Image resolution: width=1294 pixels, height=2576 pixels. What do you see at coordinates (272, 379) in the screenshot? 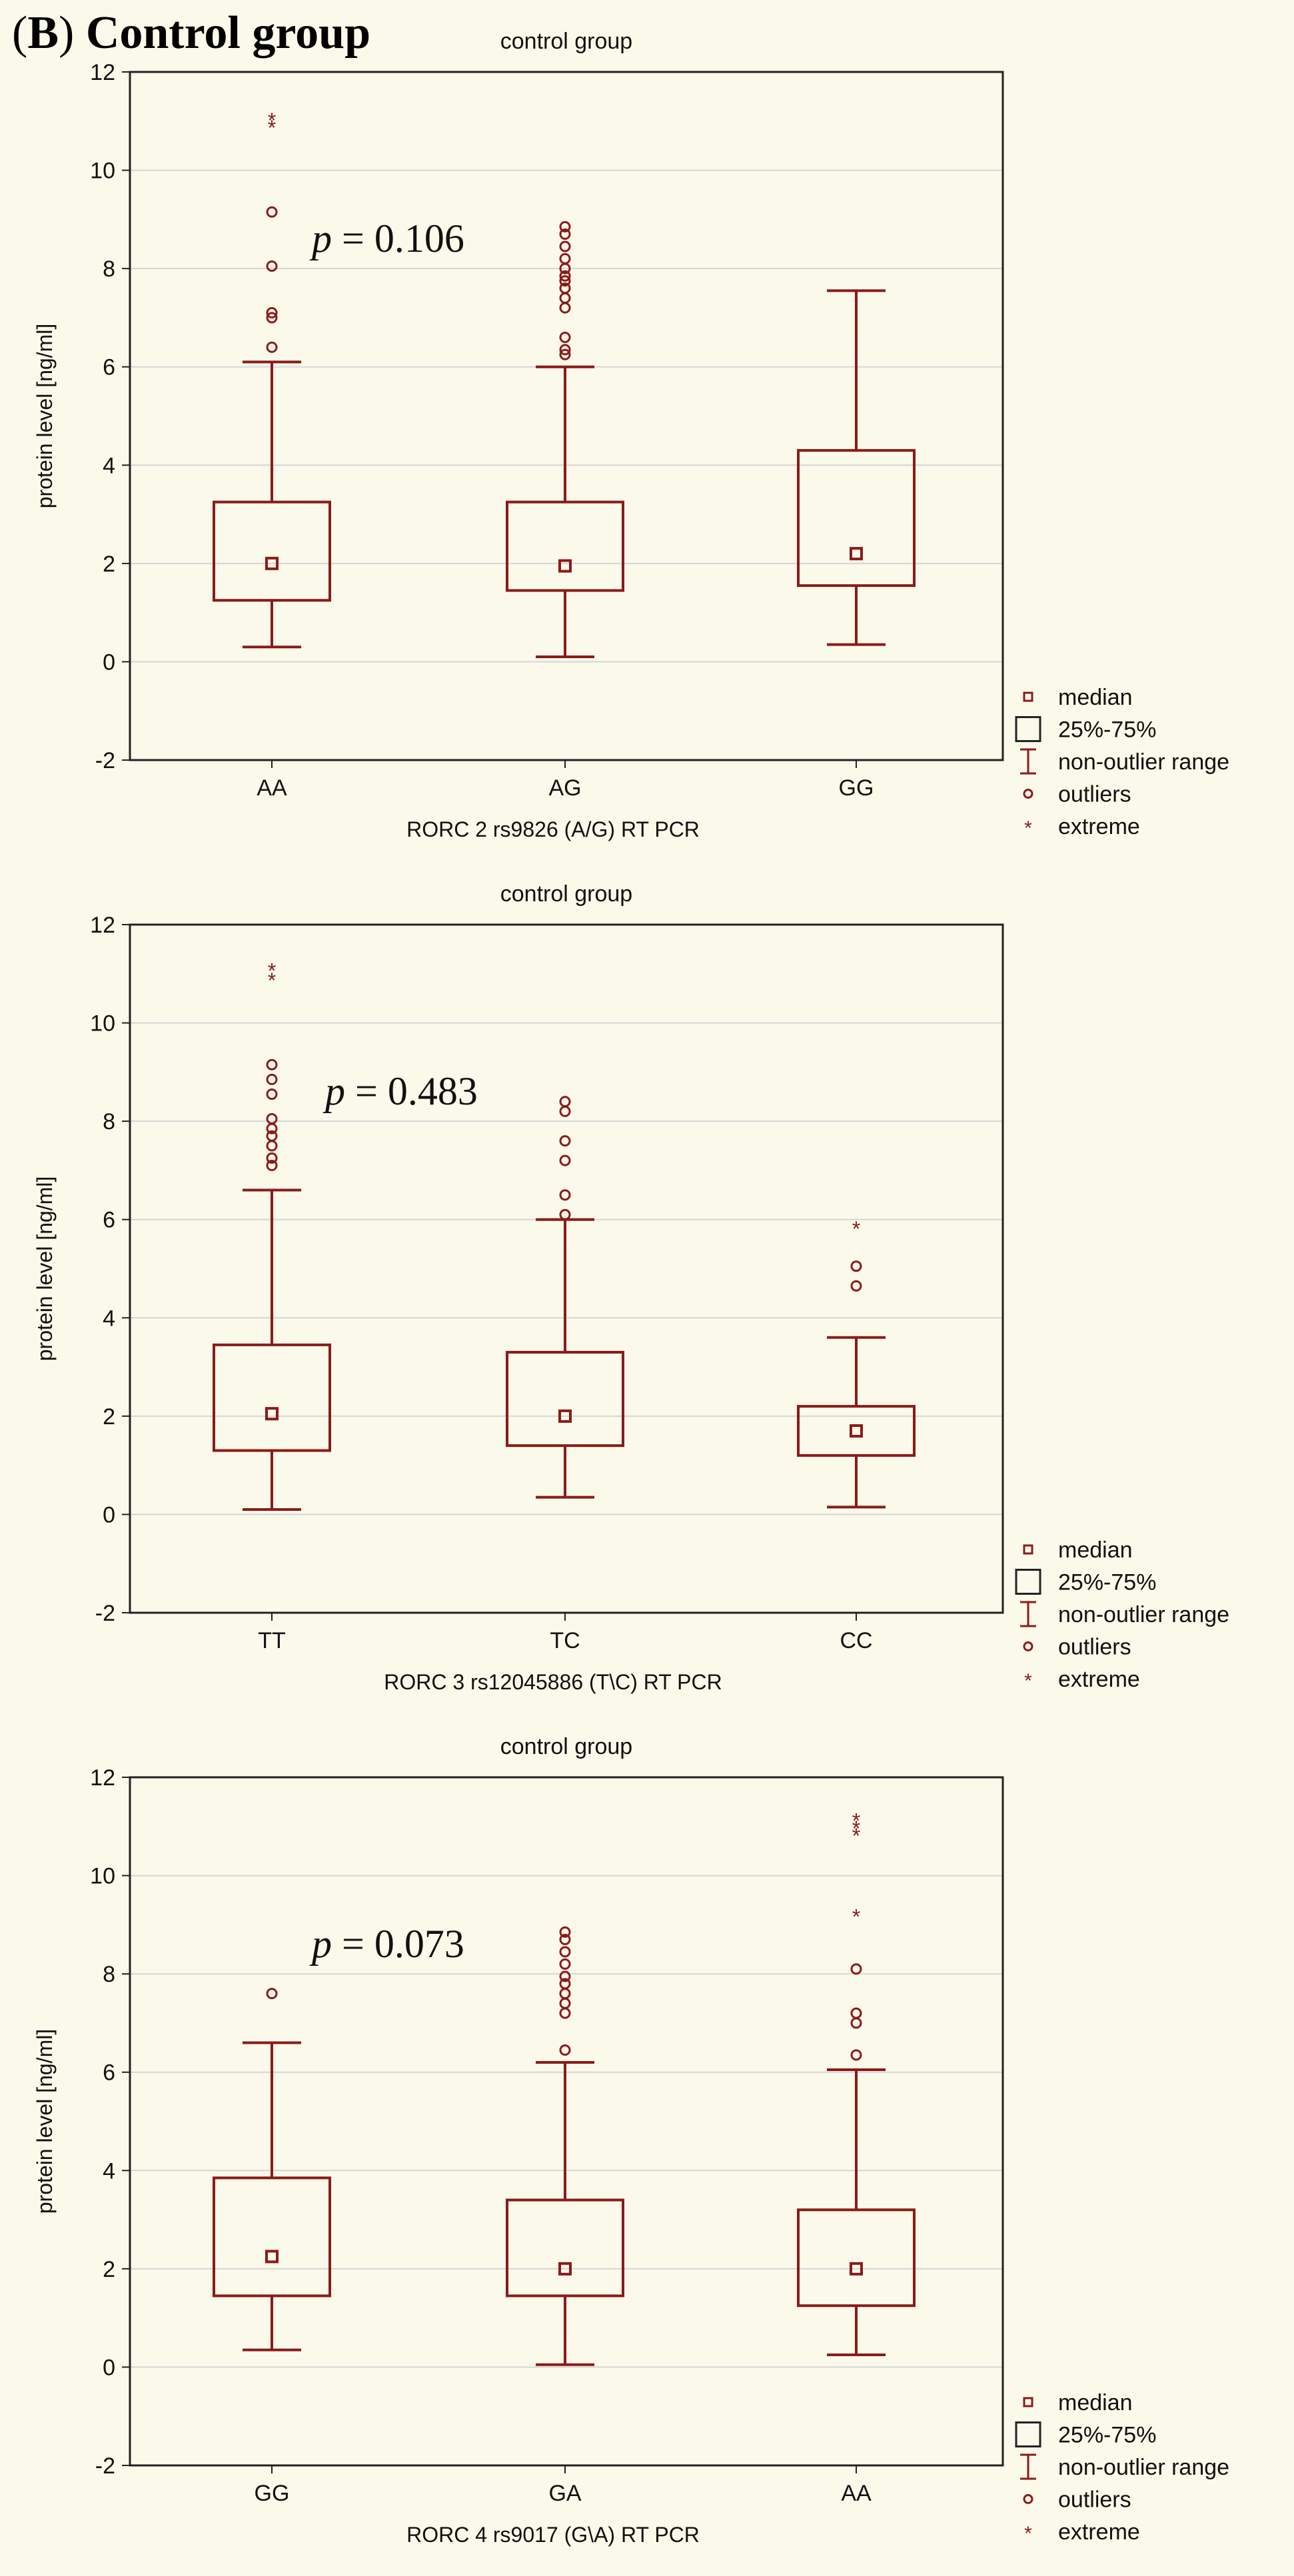
I see `box-AA: **` at bounding box center [272, 379].